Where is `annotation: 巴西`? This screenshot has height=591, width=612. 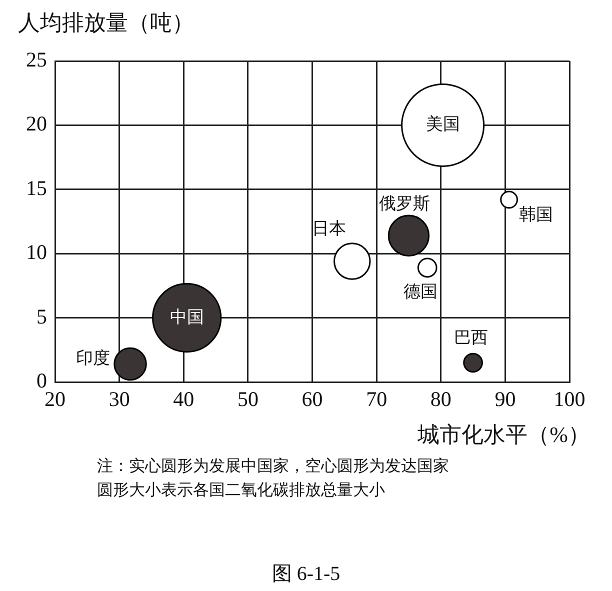
annotation: 巴西 is located at coordinates (471, 338).